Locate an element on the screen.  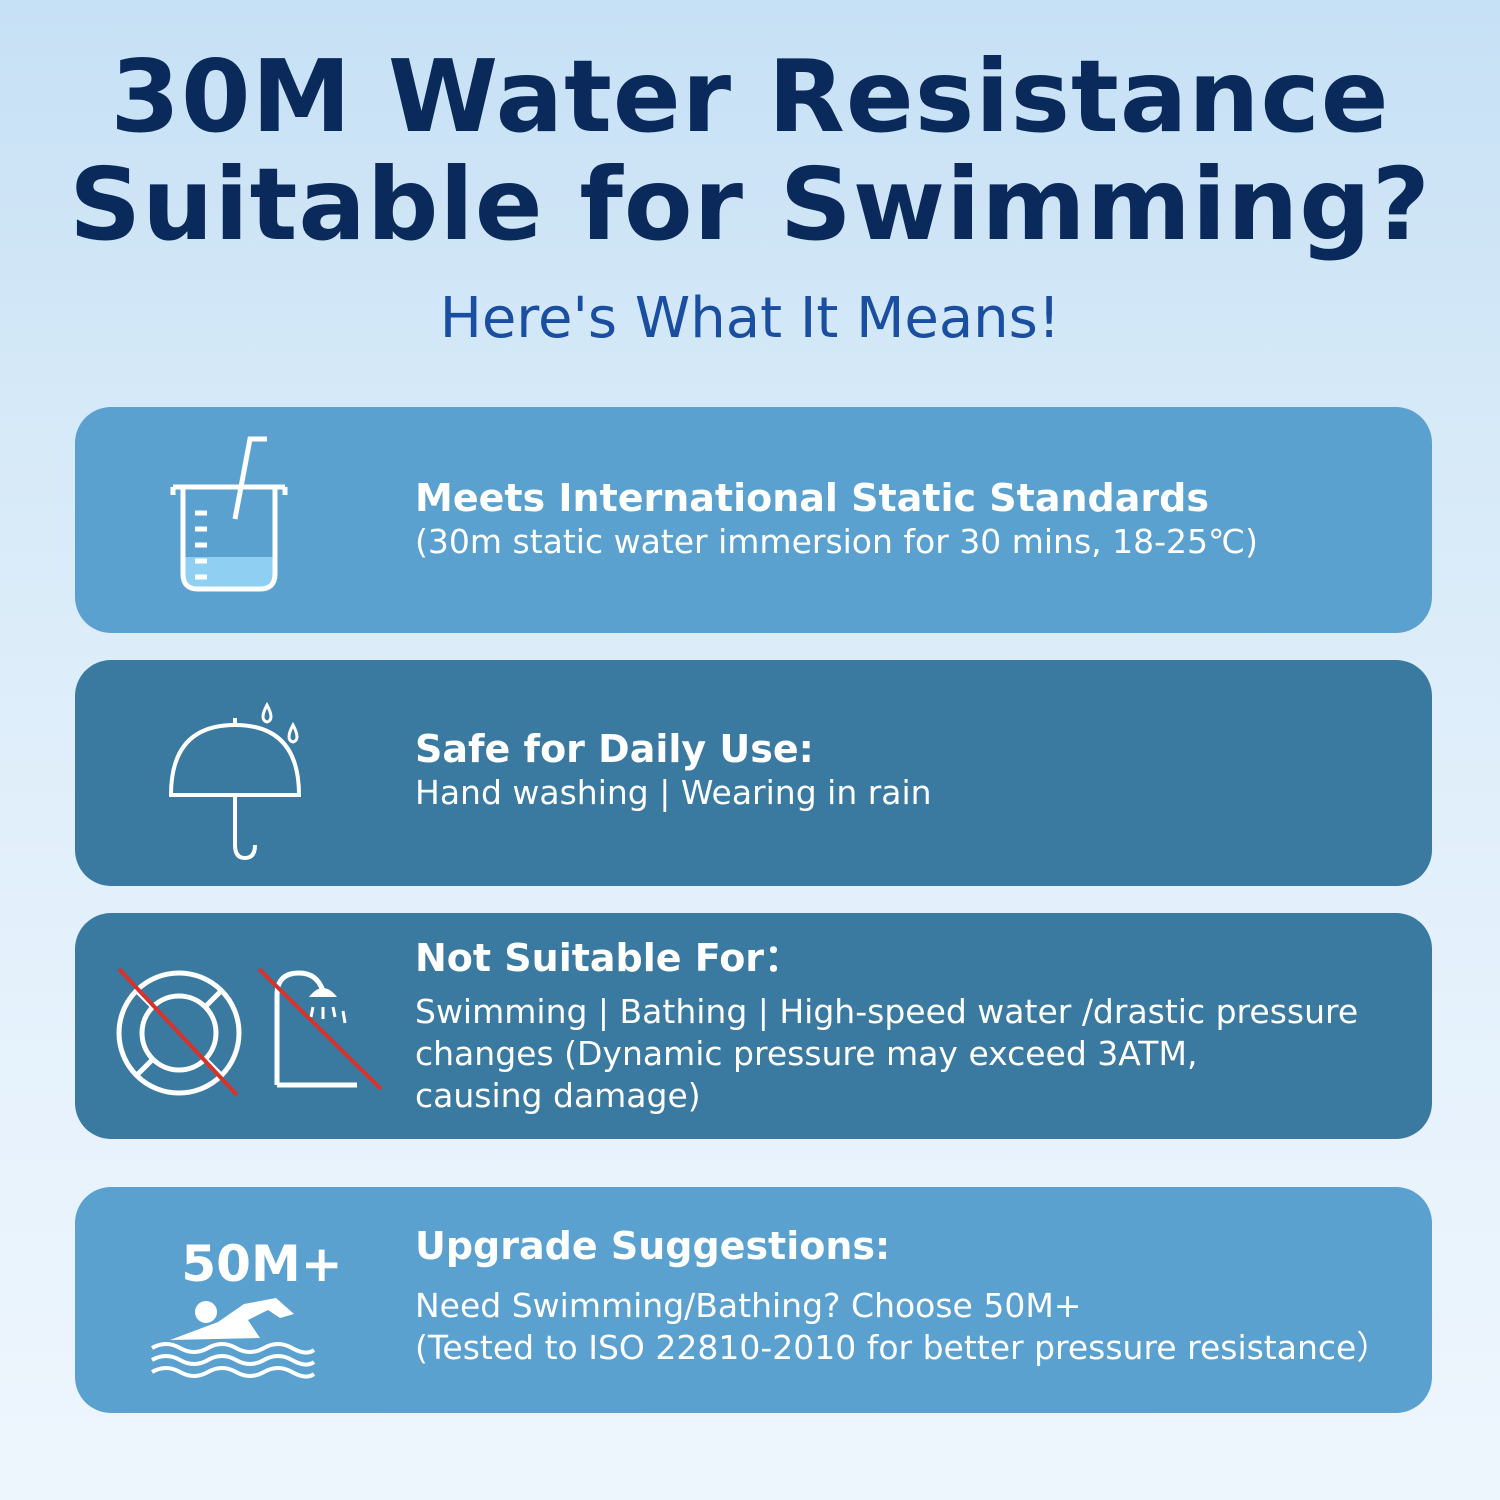
subtitle: Here's What It Means! is located at coordinates (750, 318).